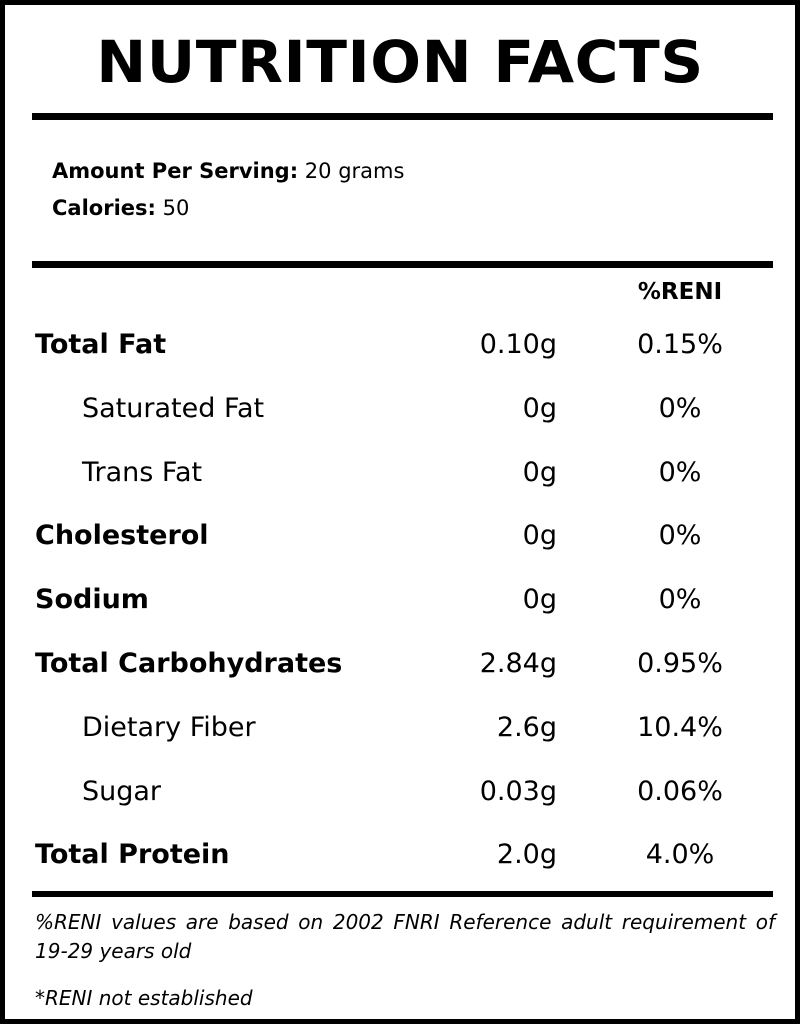 The image size is (800, 1024). I want to click on table-row: Sodium 0g 0%, so click(402, 602).